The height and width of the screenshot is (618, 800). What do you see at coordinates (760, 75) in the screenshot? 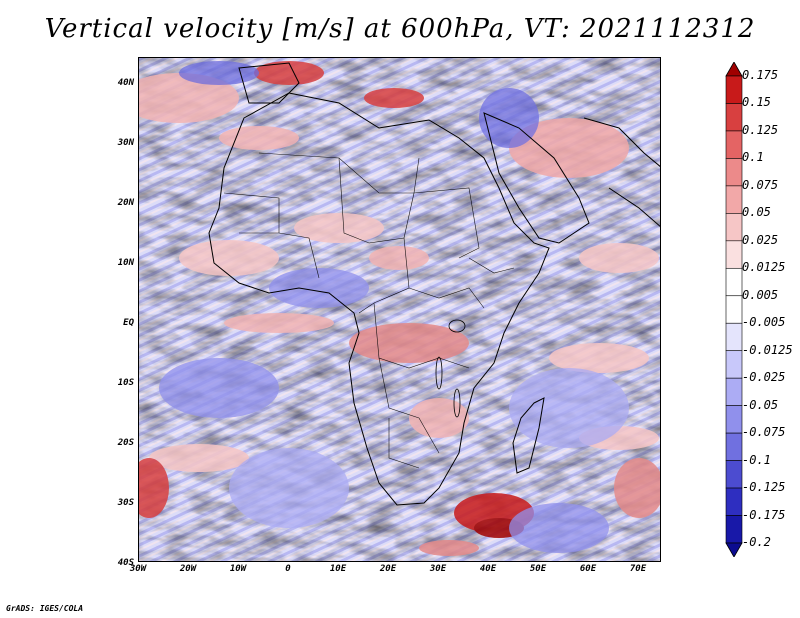
I see `colorbar-level-label: 0.175` at bounding box center [760, 75].